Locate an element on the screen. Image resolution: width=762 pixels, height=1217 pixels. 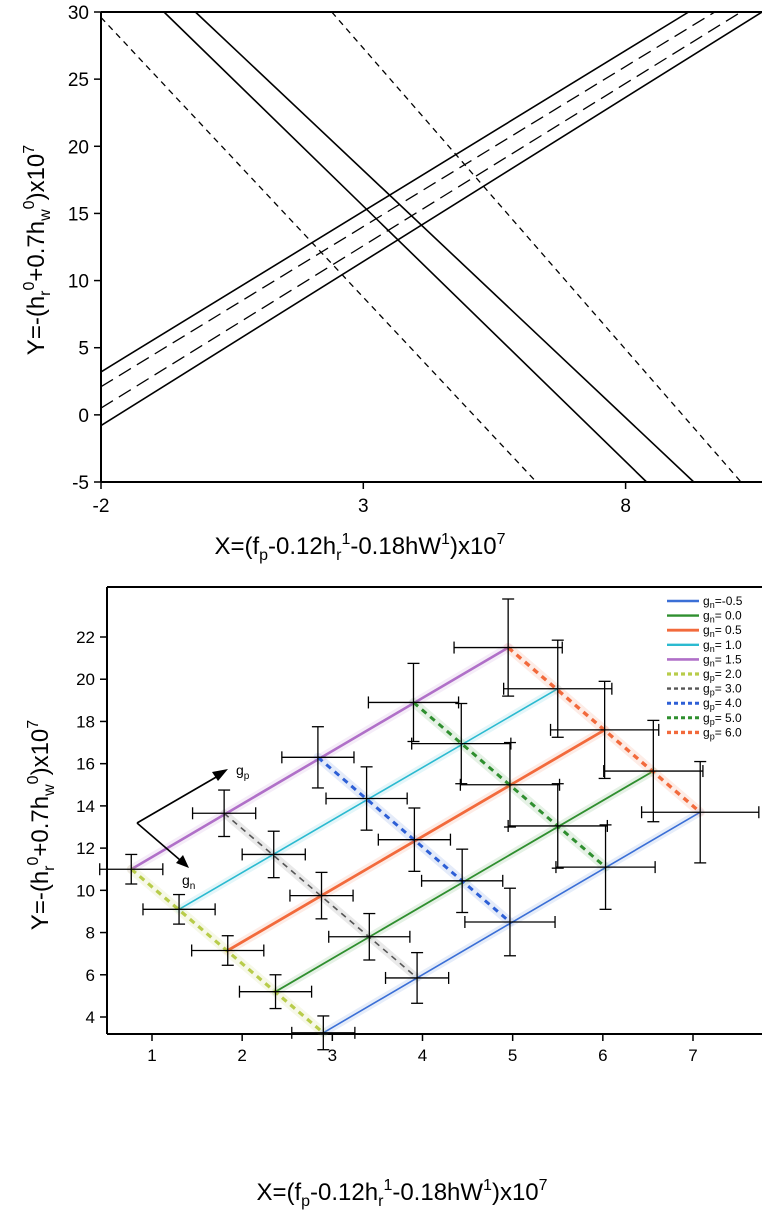
legend-item-5: gn= 1.5 is located at coordinates (704, 660).